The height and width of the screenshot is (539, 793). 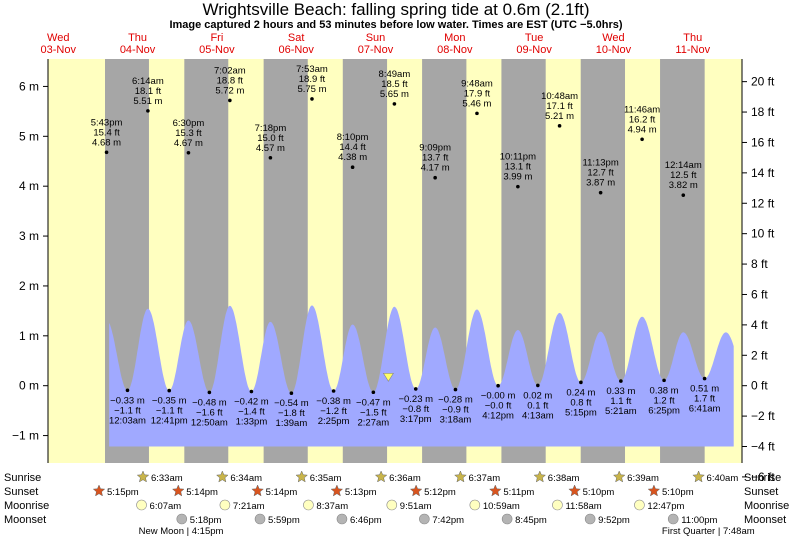 I want to click on low-tide-meters: −0.00 m, so click(x=498, y=396).